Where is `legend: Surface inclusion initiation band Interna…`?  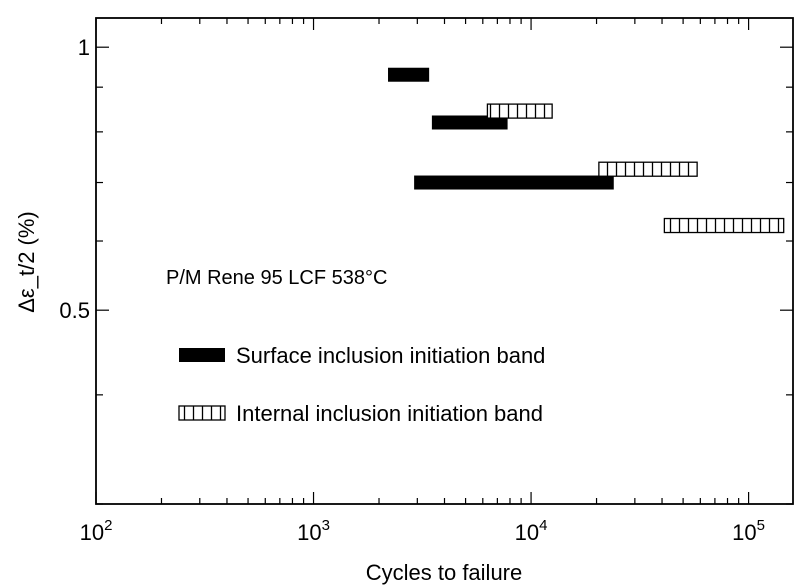 legend: Surface inclusion initiation band Interna… is located at coordinates (361, 384).